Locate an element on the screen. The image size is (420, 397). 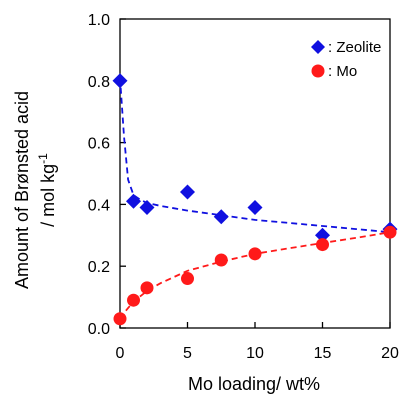
x-axis-title: Mo loading/ wt% is located at coordinates (254, 384).